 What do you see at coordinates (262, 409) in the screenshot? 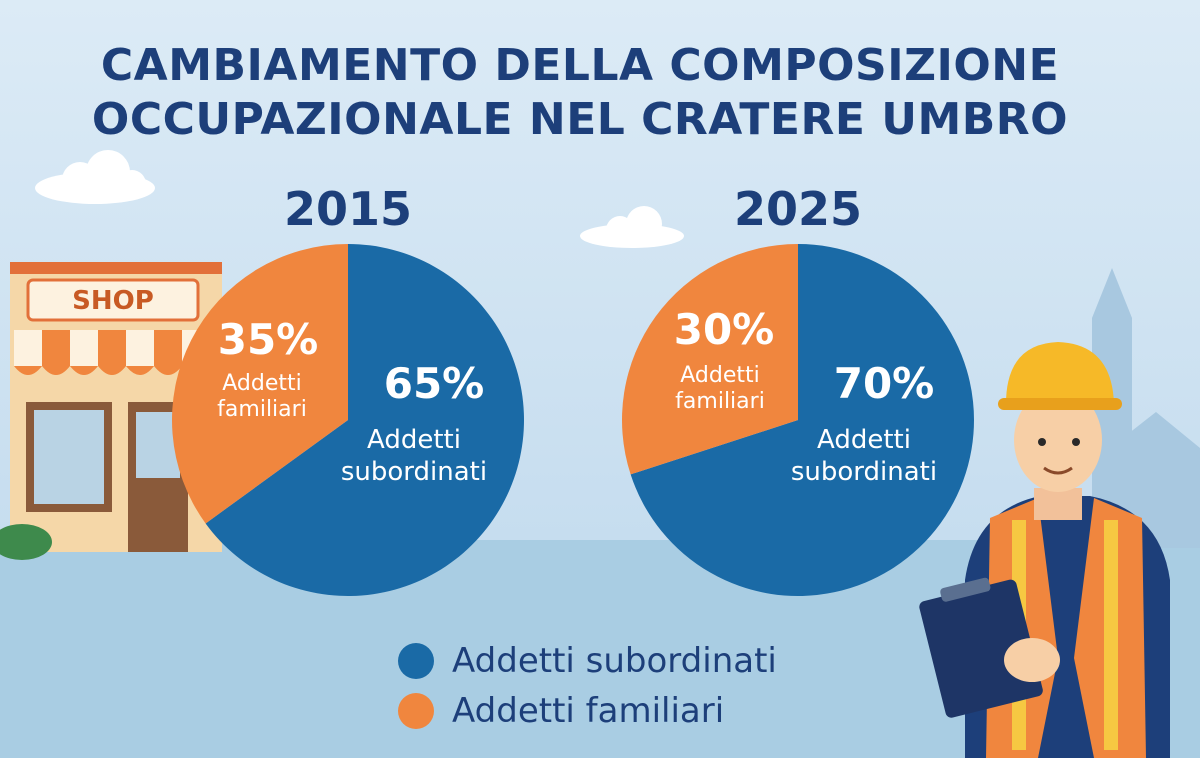
I see `pie-2015-category-label-familiari: familiari` at bounding box center [262, 409].